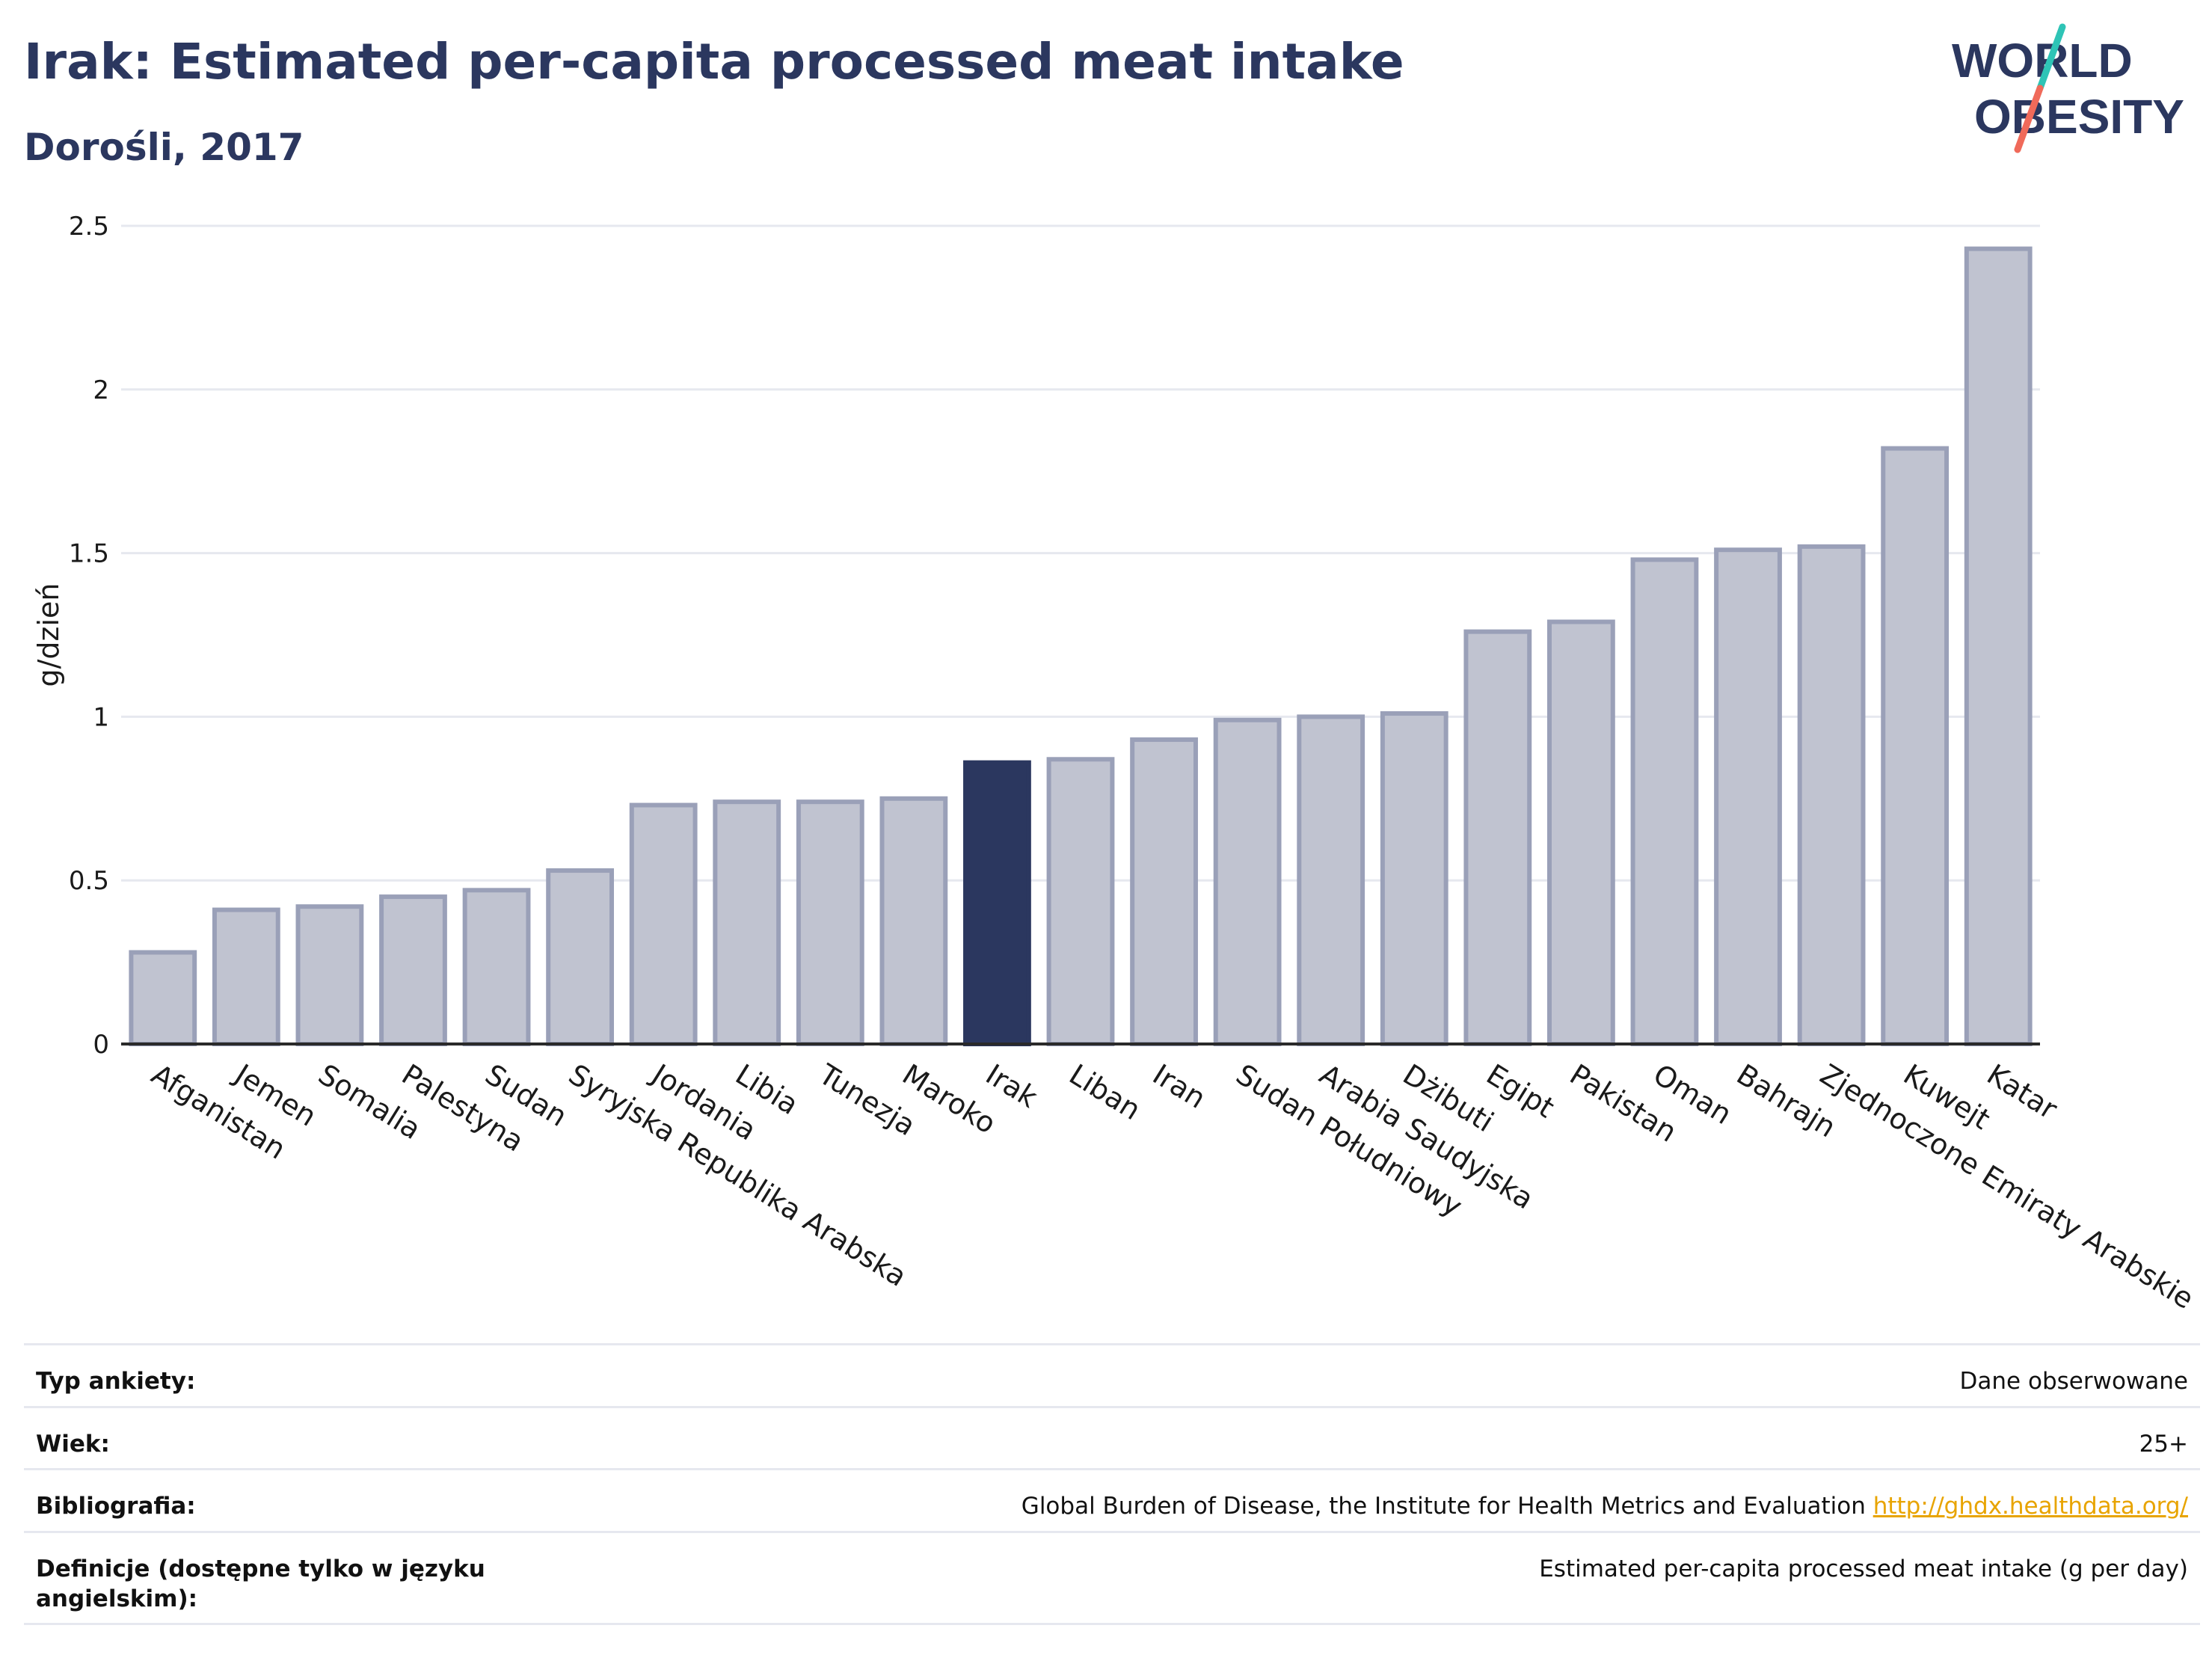 This screenshot has width=2212, height=1655. What do you see at coordinates (246, 976) in the screenshot?
I see `bar-jemen` at bounding box center [246, 976].